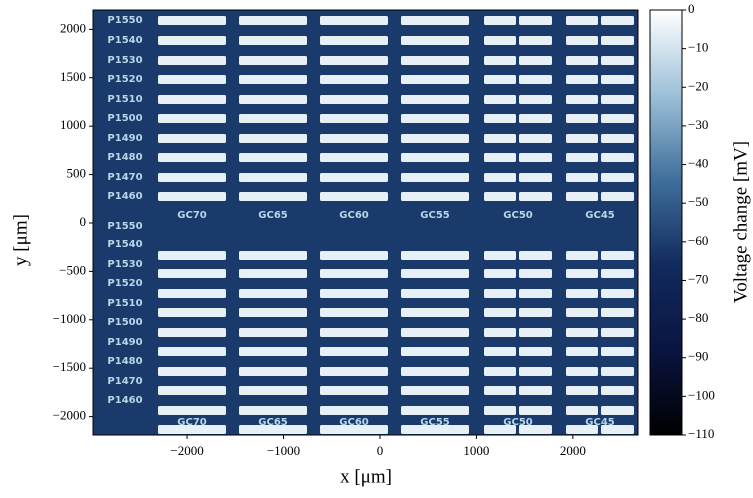 This screenshot has height=498, width=753. Describe the element at coordinates (698, 163) in the screenshot. I see `colorbar-tick-label: −40` at that location.